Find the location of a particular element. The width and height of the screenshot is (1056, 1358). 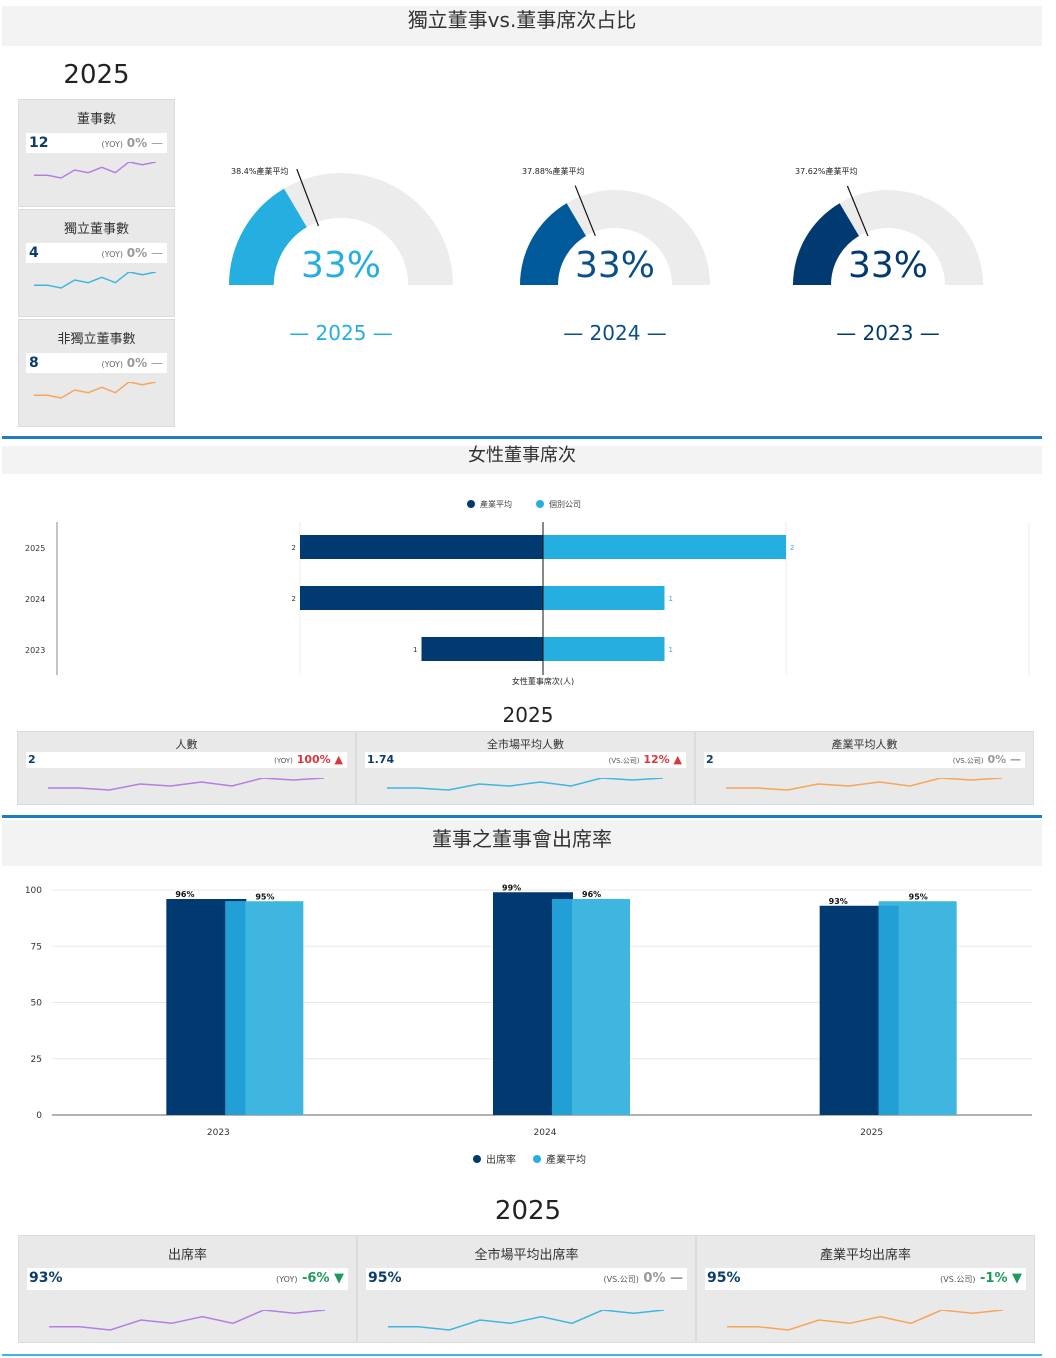

kpi-value-row: 4 (YOY) 0% — is located at coordinates (96, 253).